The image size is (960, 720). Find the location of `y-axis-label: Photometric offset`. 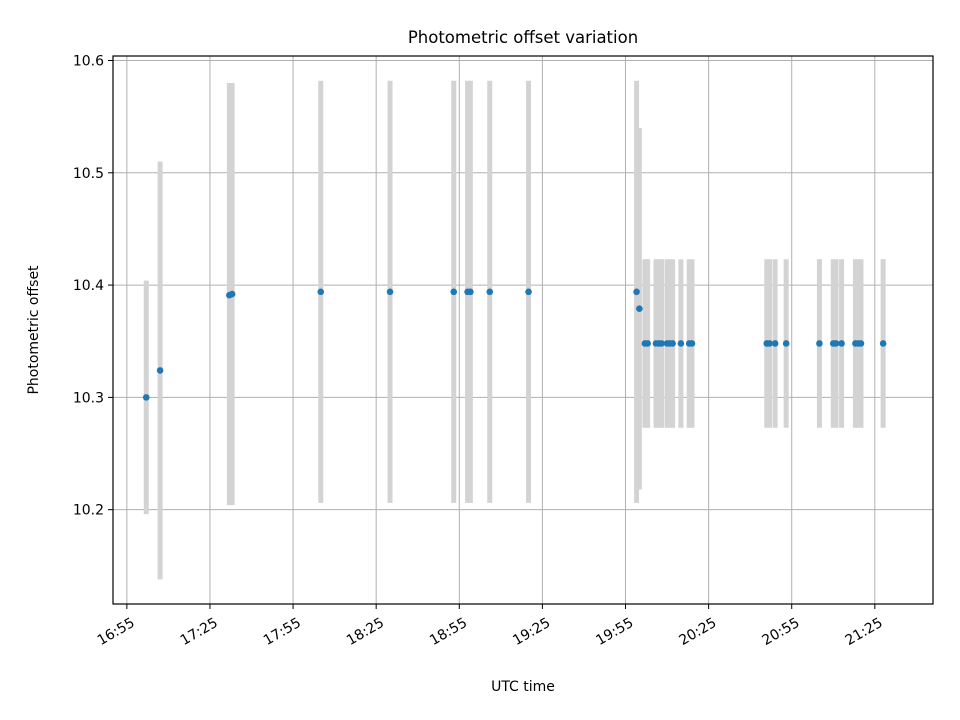

y-axis-label: Photometric offset is located at coordinates (34, 330).